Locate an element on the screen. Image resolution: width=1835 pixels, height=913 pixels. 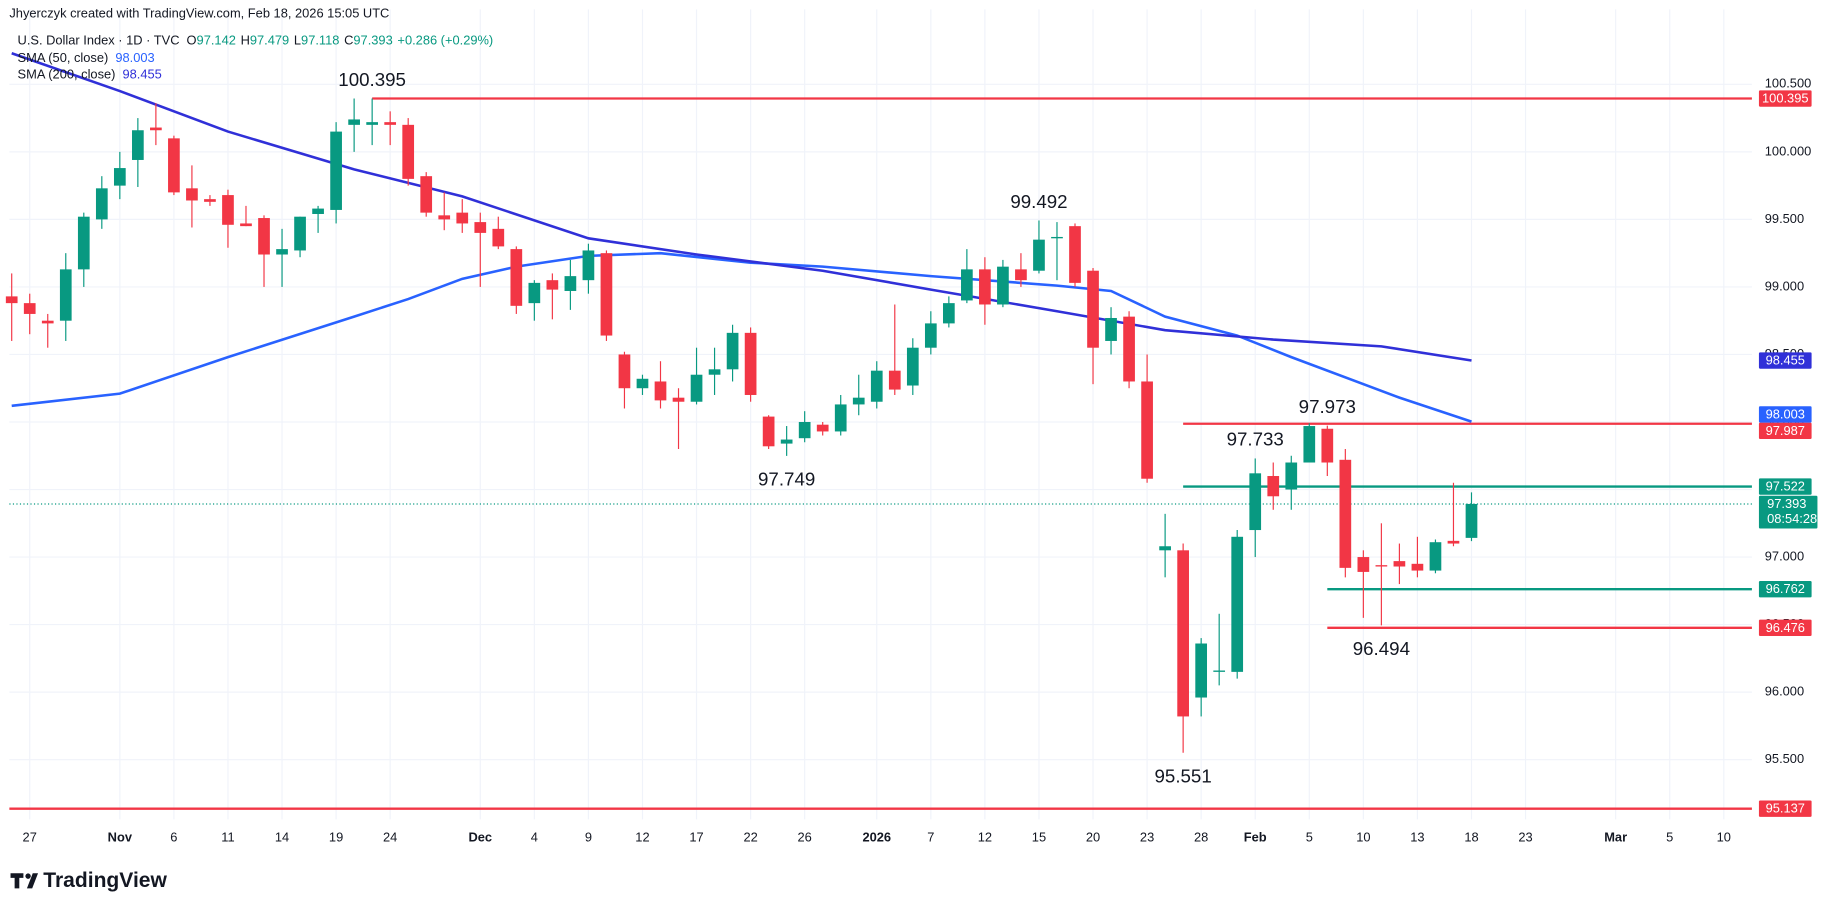
legend-indicator-value: 98.455 is located at coordinates (141, 73).